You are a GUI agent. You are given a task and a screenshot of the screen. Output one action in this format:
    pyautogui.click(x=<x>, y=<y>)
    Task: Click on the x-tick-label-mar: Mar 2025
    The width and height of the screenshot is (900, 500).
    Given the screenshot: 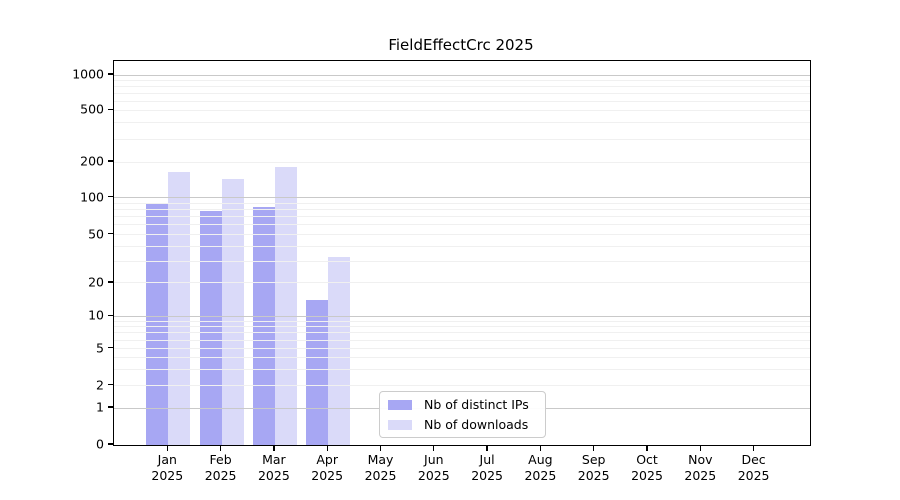 What is the action you would take?
    pyautogui.click(x=273, y=467)
    